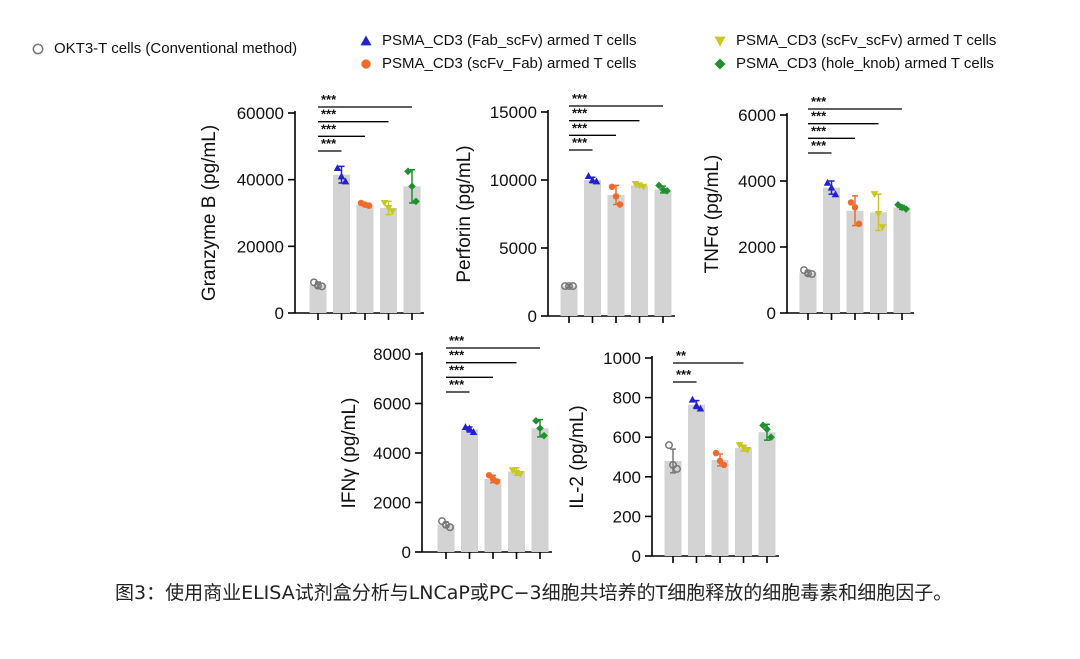  I want to click on y-tick-label: 5000, so click(518, 248).